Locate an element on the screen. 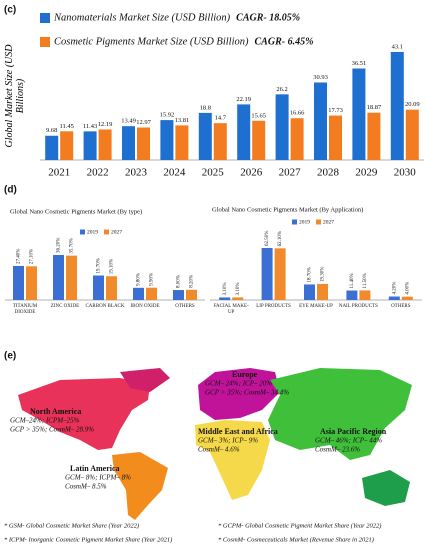 This screenshot has height=550, width=427. region-name: Latin America is located at coordinates (95, 468).